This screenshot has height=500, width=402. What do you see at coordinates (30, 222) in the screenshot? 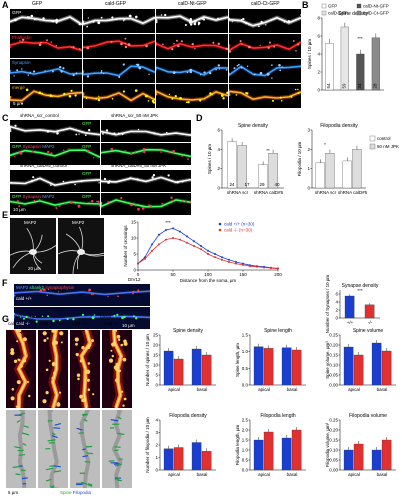
I see `channel-label: MAP2` at bounding box center [30, 222].